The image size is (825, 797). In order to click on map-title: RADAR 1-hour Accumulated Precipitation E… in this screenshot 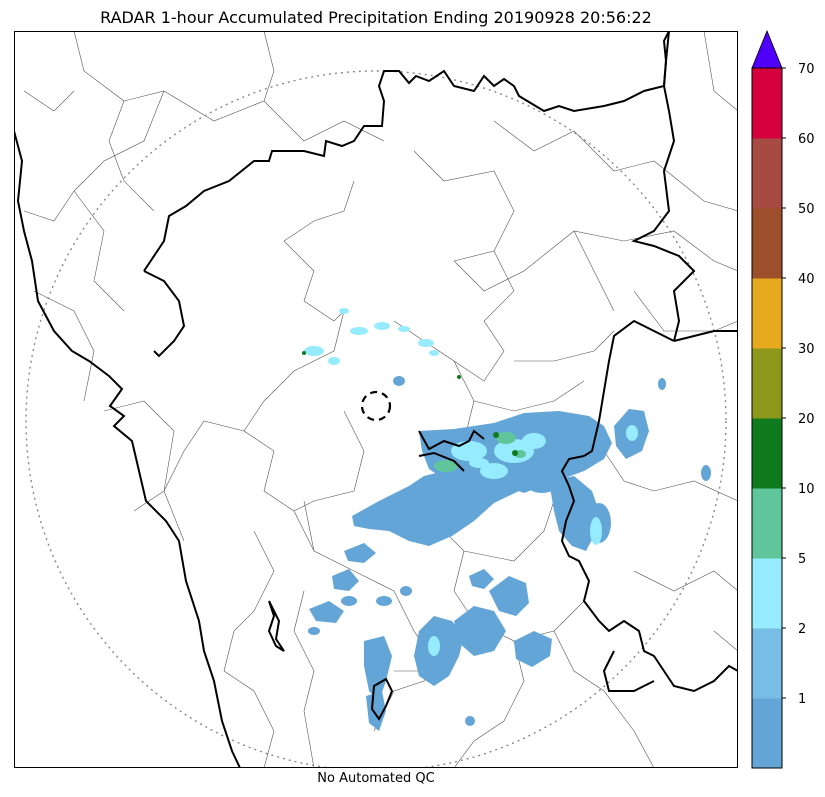, I will do `click(376, 17)`.